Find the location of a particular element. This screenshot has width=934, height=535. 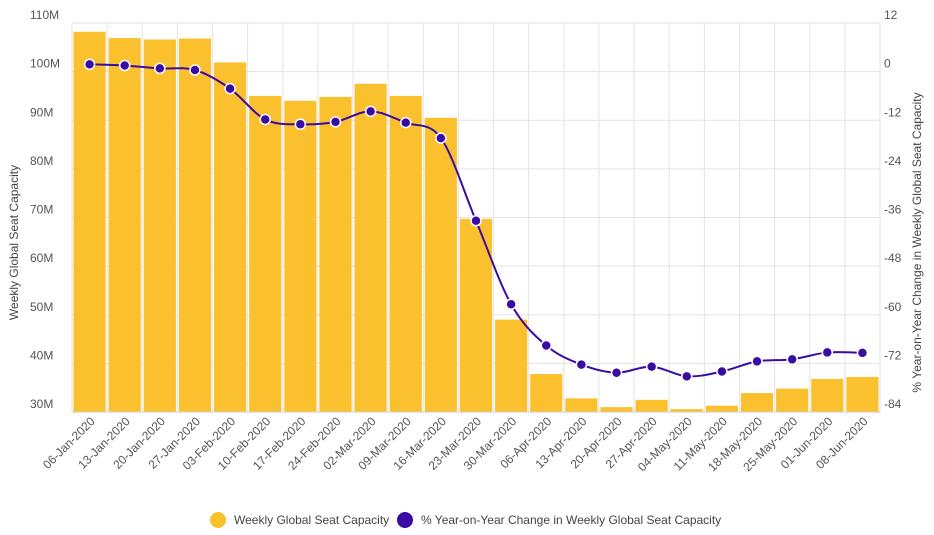

right-tick-label: -24 is located at coordinates (893, 161).